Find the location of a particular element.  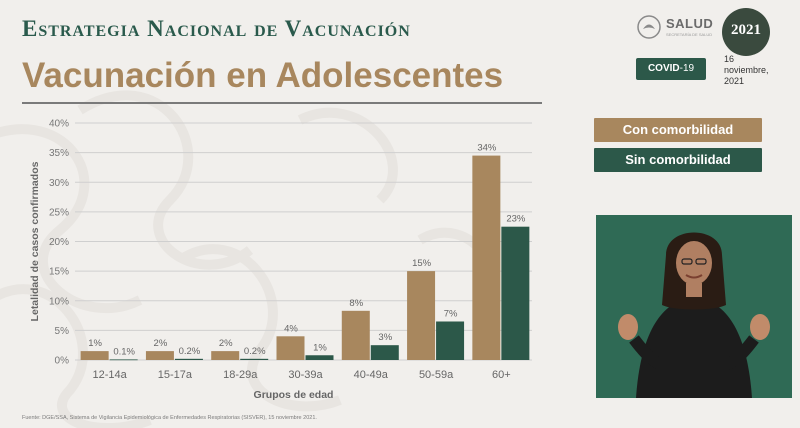

y-tick-label: 10% is located at coordinates (59, 301).